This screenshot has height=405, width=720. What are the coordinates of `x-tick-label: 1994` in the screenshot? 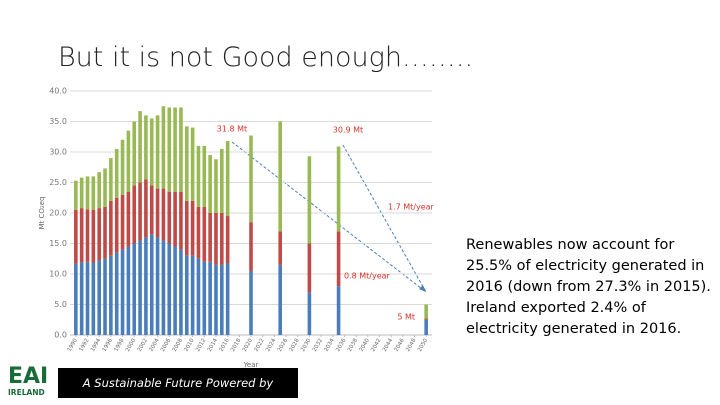 It's located at (96, 345).